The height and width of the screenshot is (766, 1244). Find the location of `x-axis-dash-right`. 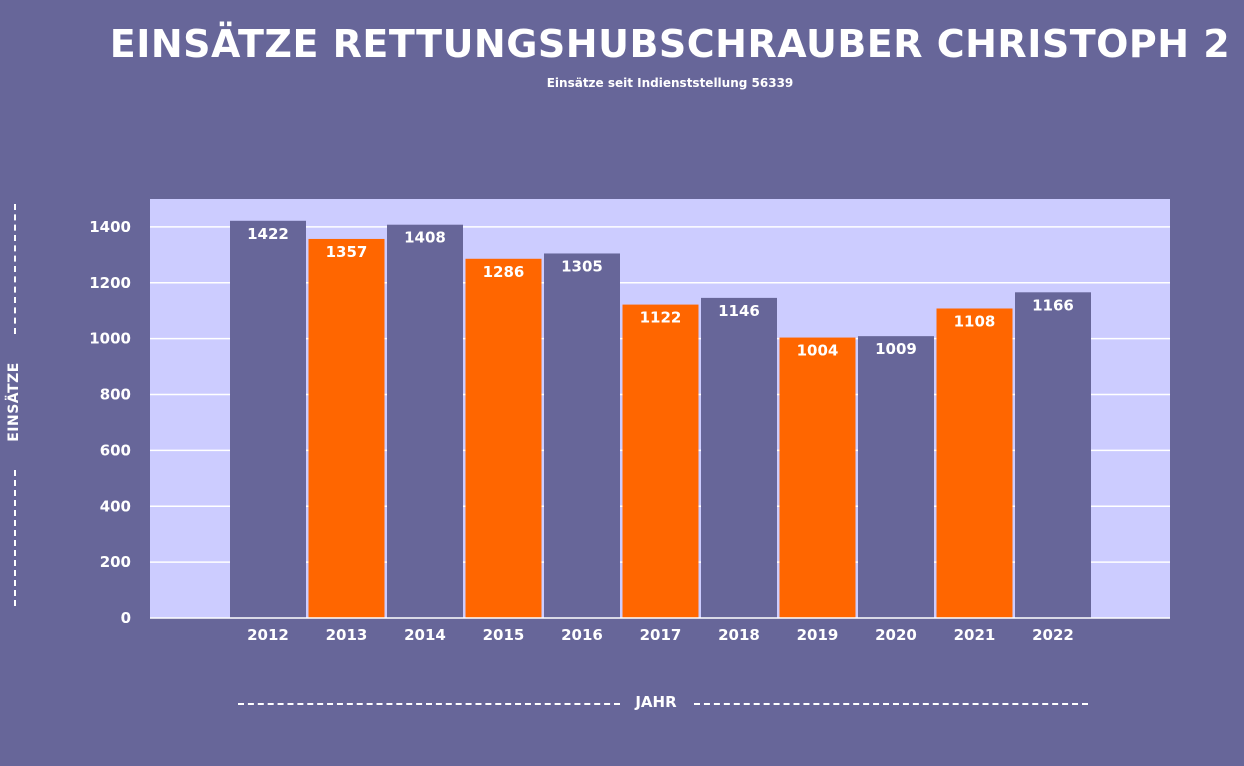

x-axis-dash-right is located at coordinates (891, 704).